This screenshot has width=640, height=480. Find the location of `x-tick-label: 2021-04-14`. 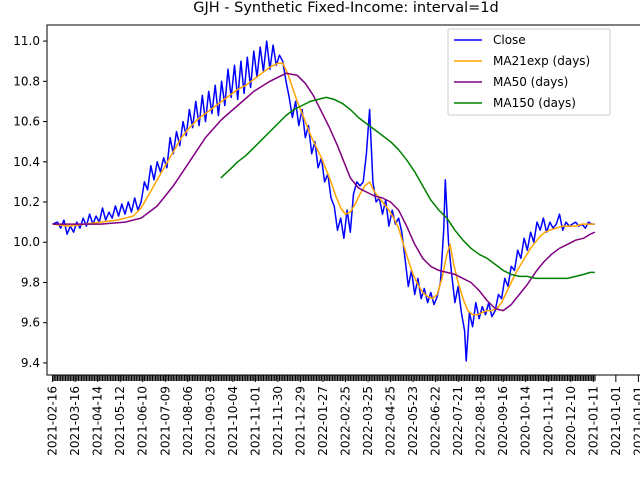

x-tick-label: 2021-04-14 is located at coordinates (98, 421).